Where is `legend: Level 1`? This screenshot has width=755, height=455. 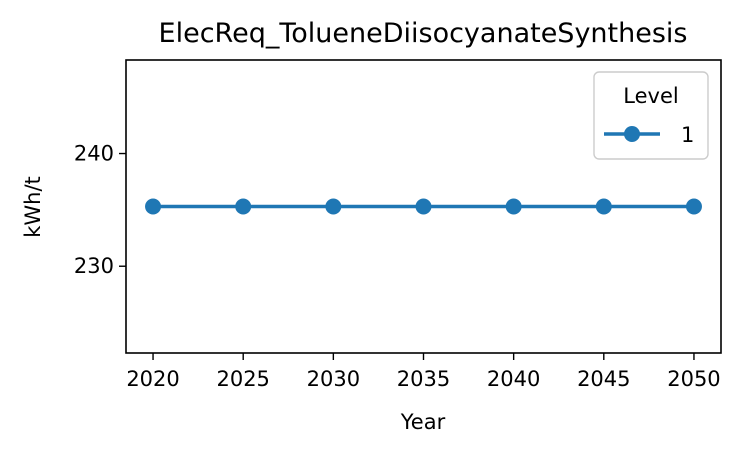
legend: Level 1 is located at coordinates (651, 115).